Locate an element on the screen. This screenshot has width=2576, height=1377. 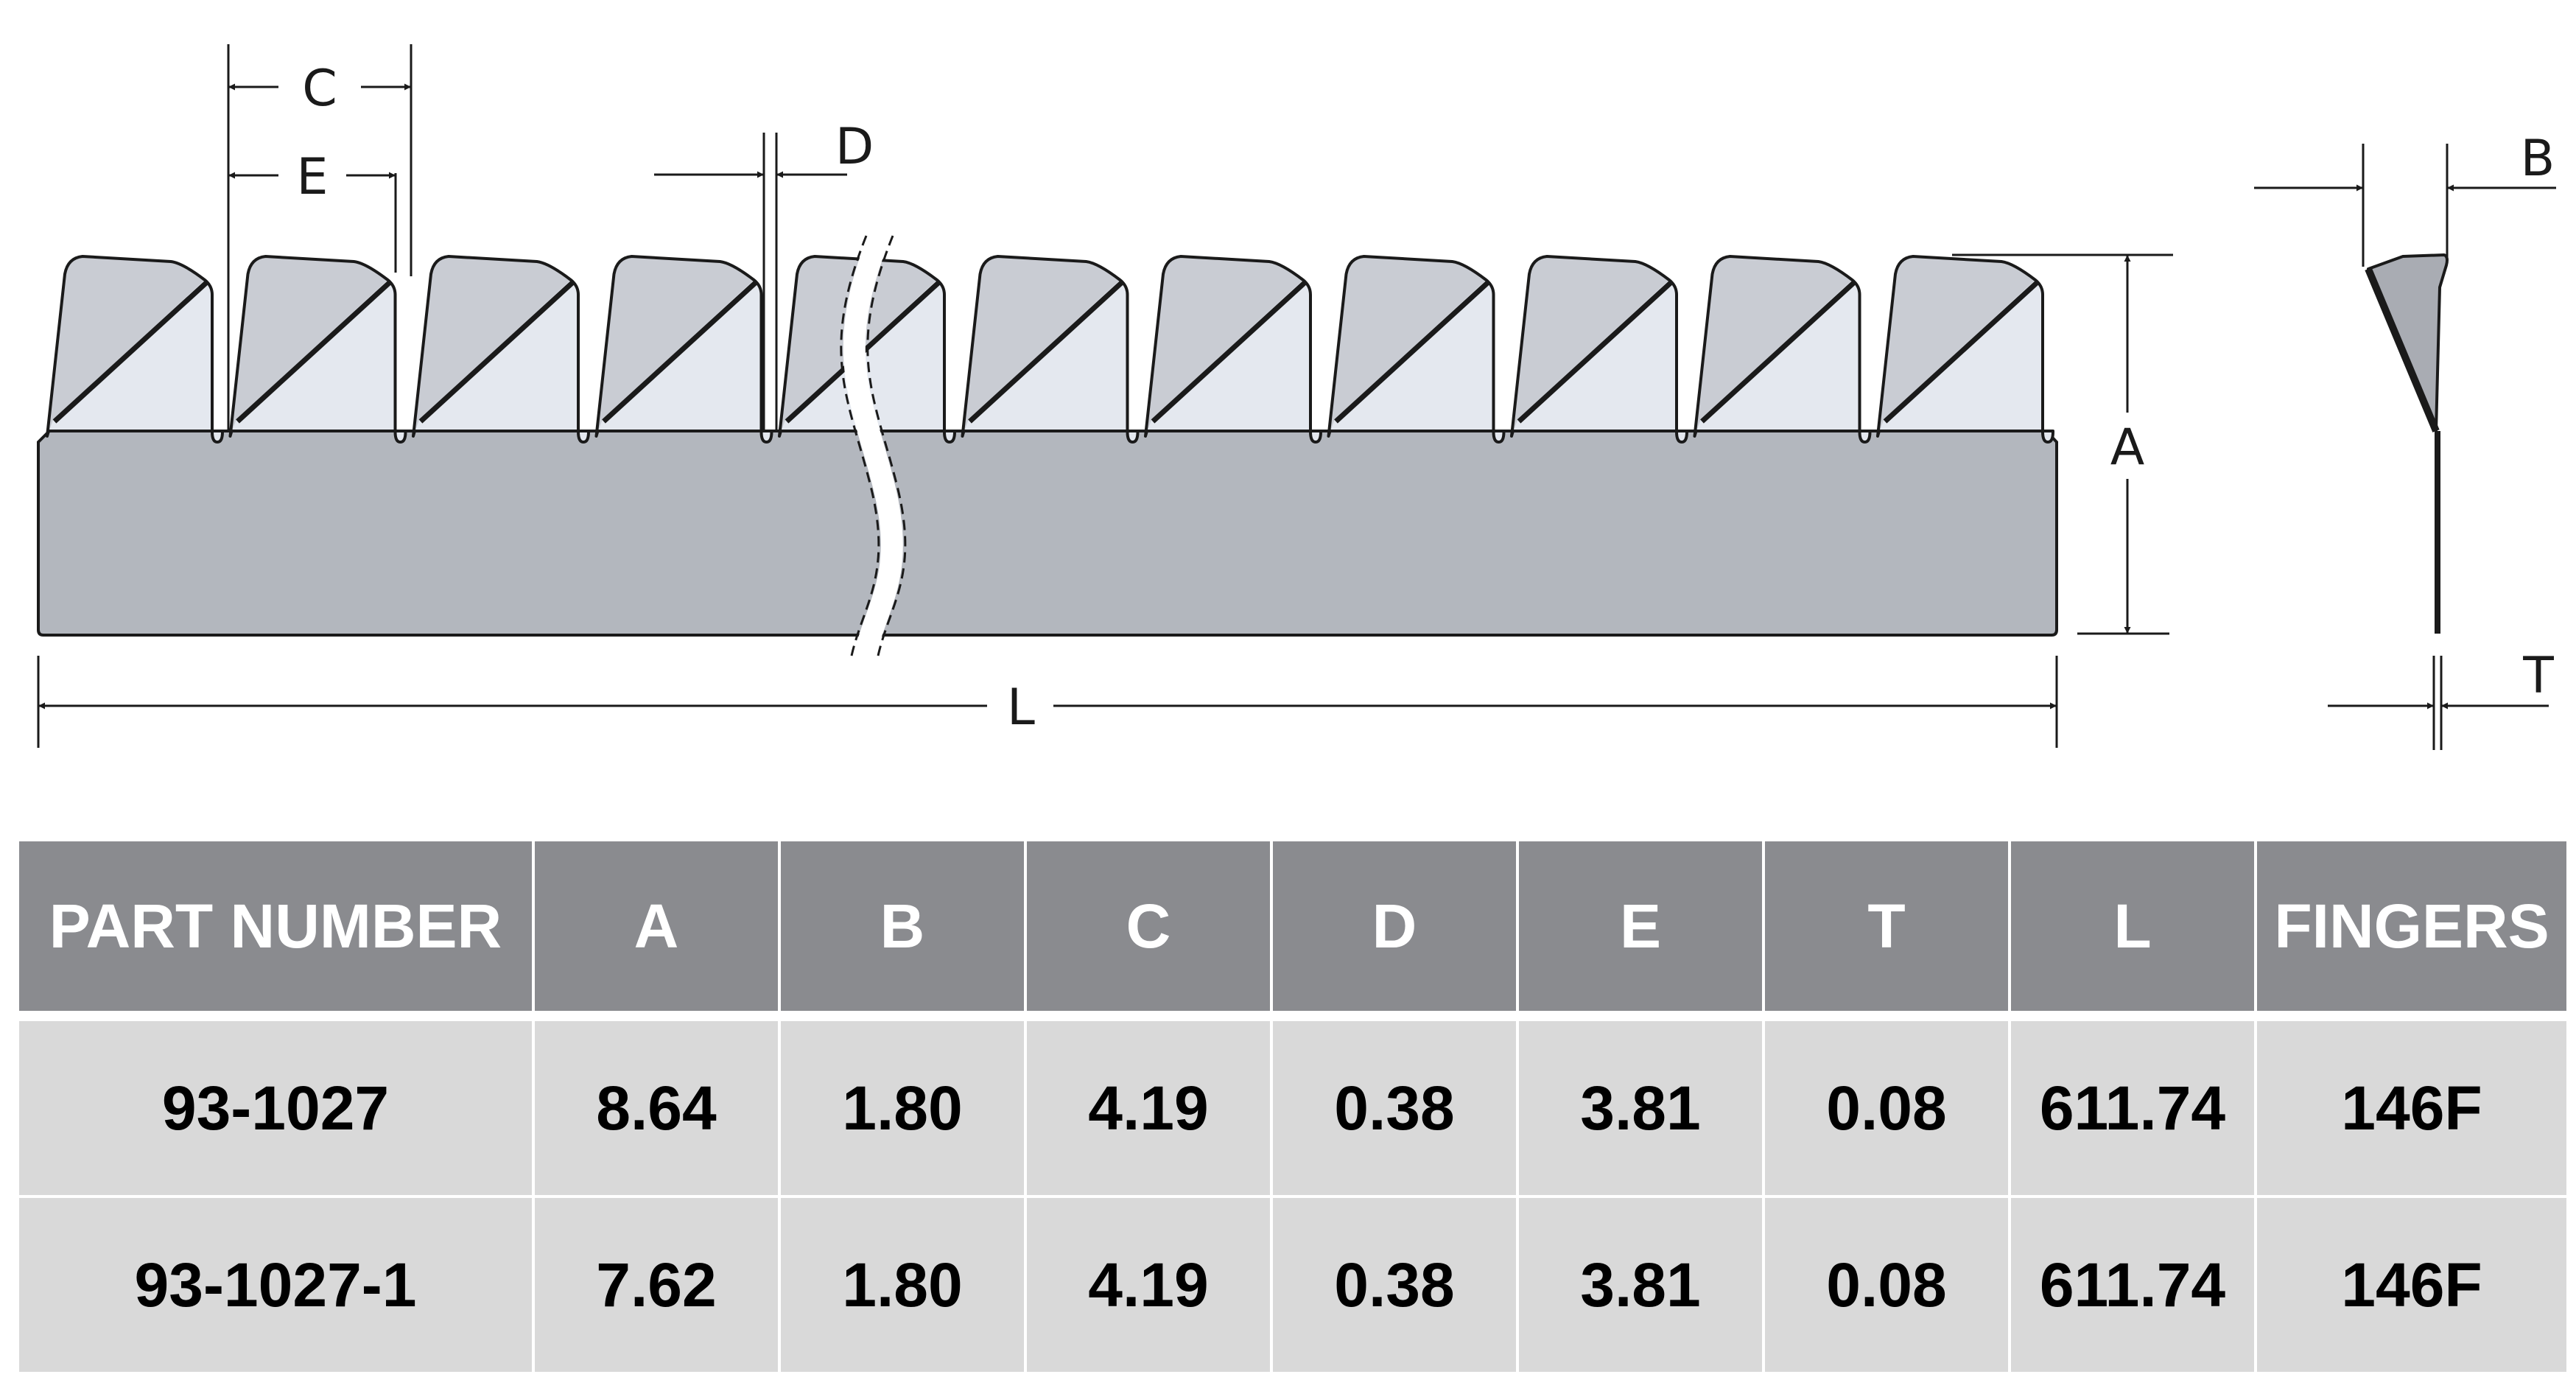
finger-row is located at coordinates (1050, 349).